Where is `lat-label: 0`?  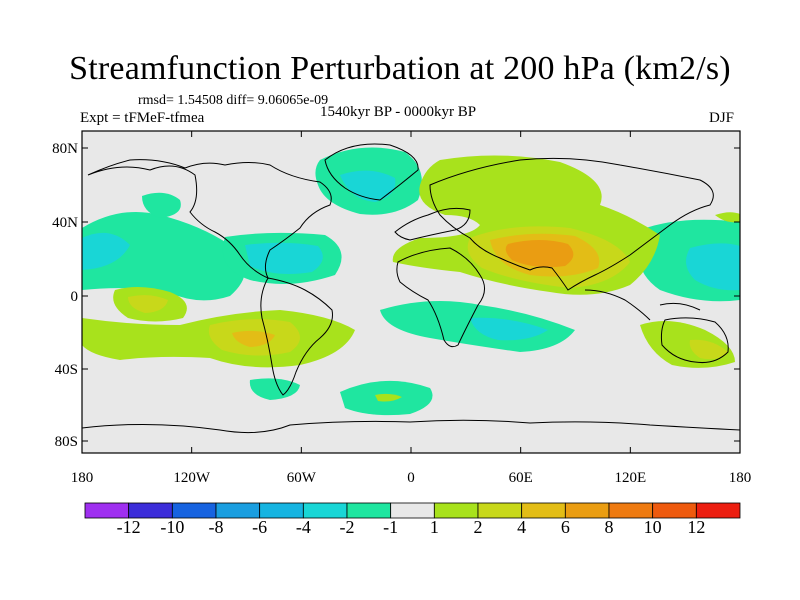
lat-label: 0 is located at coordinates (75, 297).